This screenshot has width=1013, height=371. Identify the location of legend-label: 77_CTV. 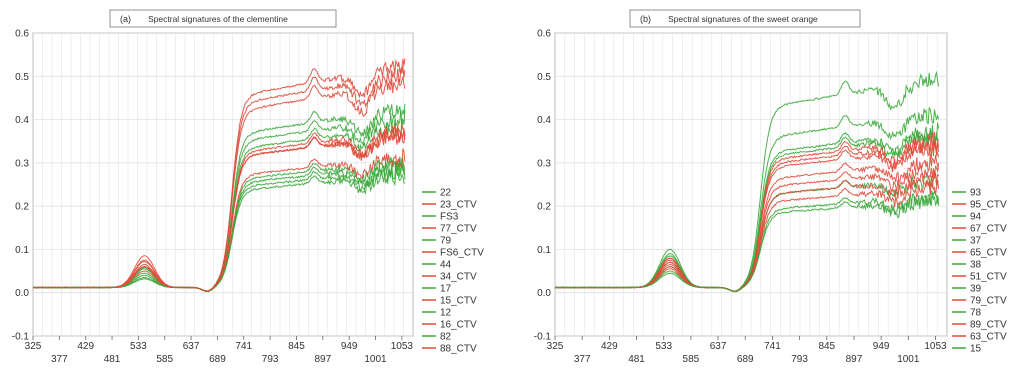
(458, 229).